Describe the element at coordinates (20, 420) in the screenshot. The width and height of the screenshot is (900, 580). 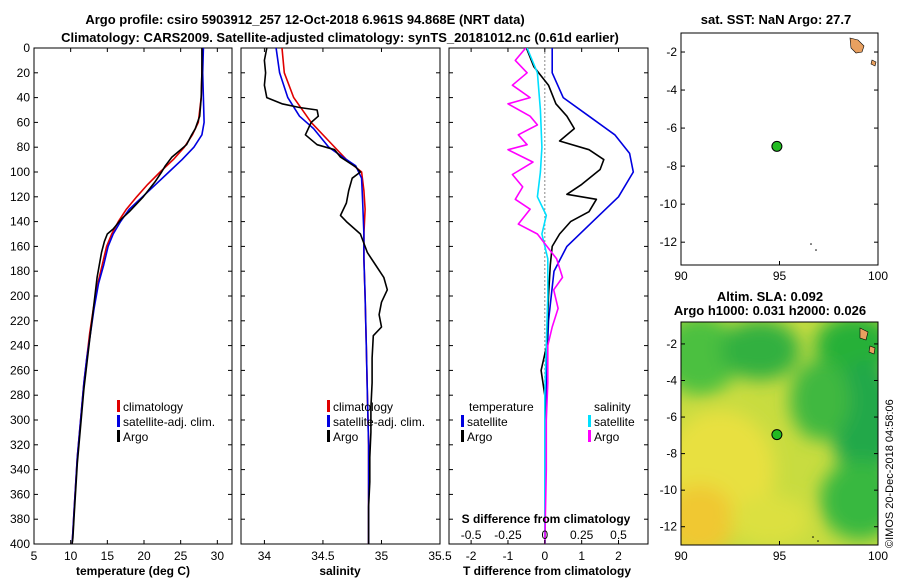
I see `y-tick-label: 300` at that location.